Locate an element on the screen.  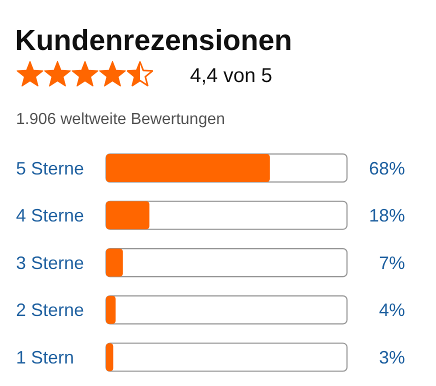
y-tick-label: 4 Sterne is located at coordinates (50, 216).